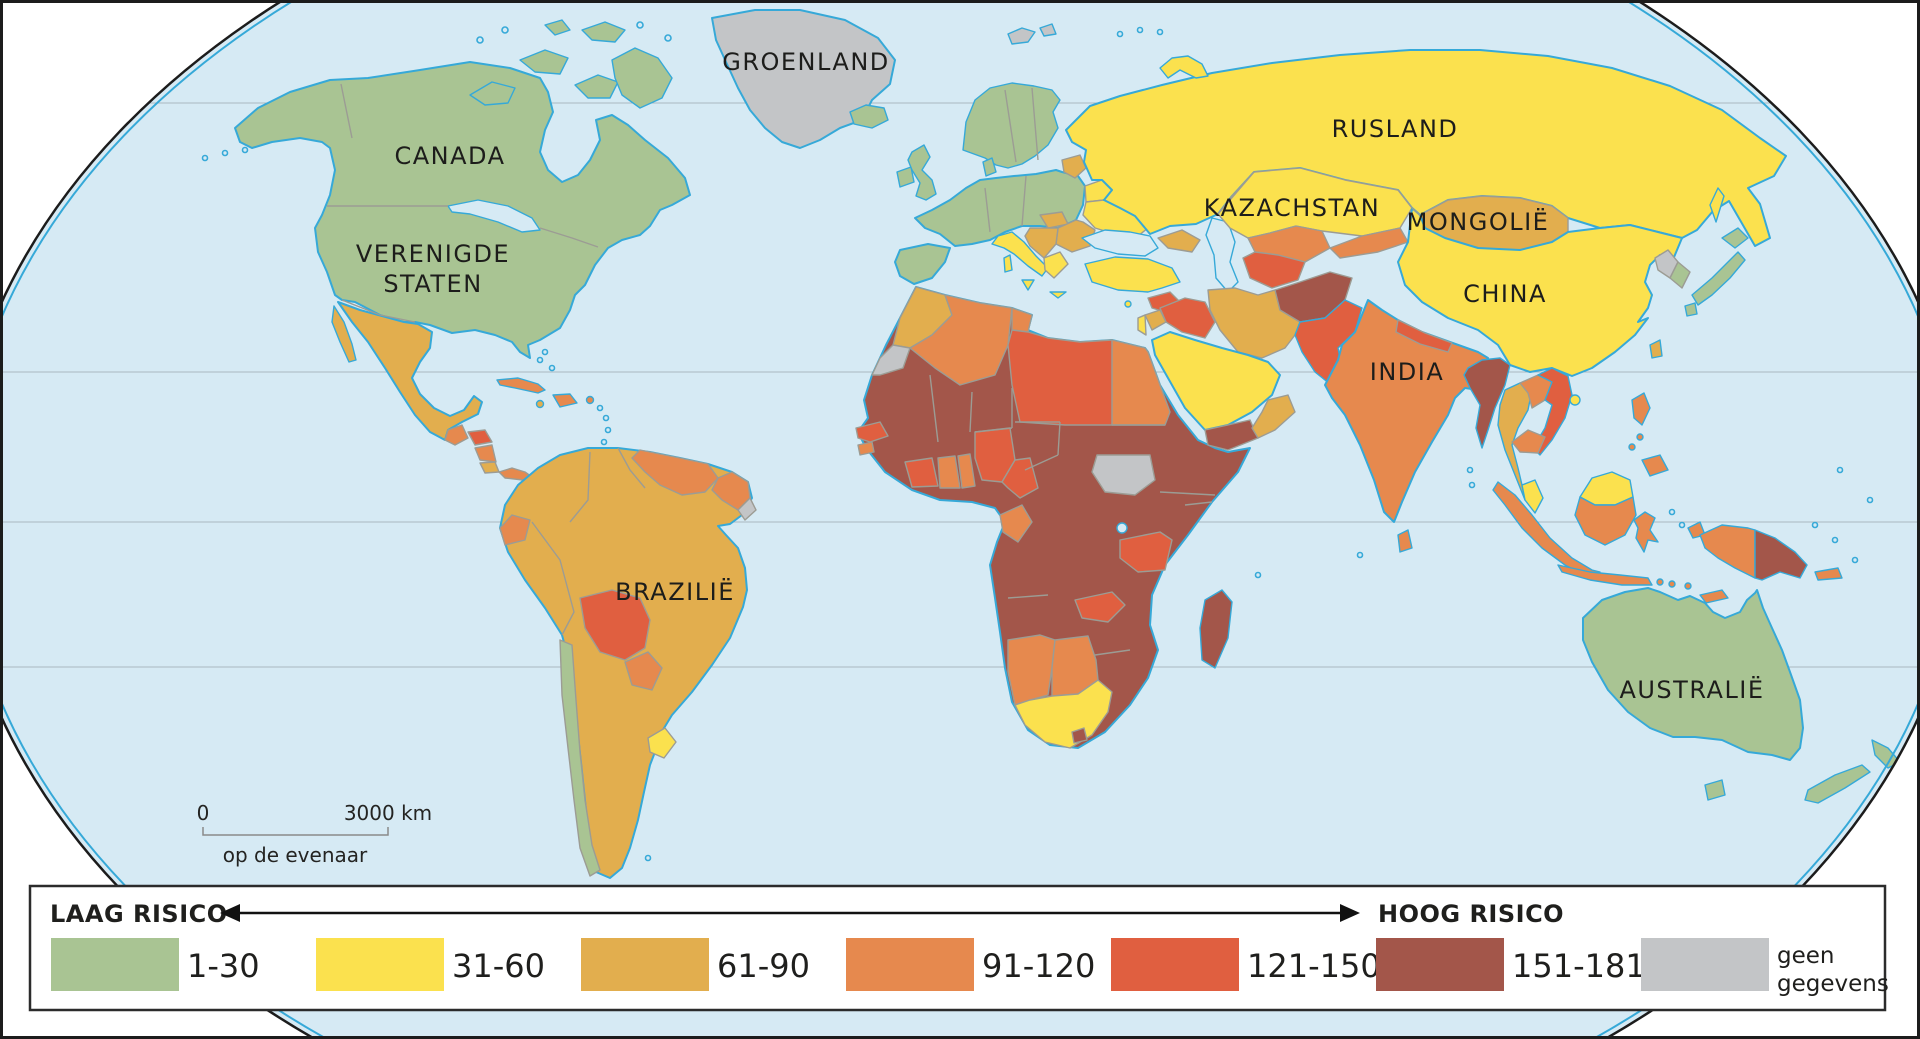  I want to click on country-venezuela, so click(675, 472).